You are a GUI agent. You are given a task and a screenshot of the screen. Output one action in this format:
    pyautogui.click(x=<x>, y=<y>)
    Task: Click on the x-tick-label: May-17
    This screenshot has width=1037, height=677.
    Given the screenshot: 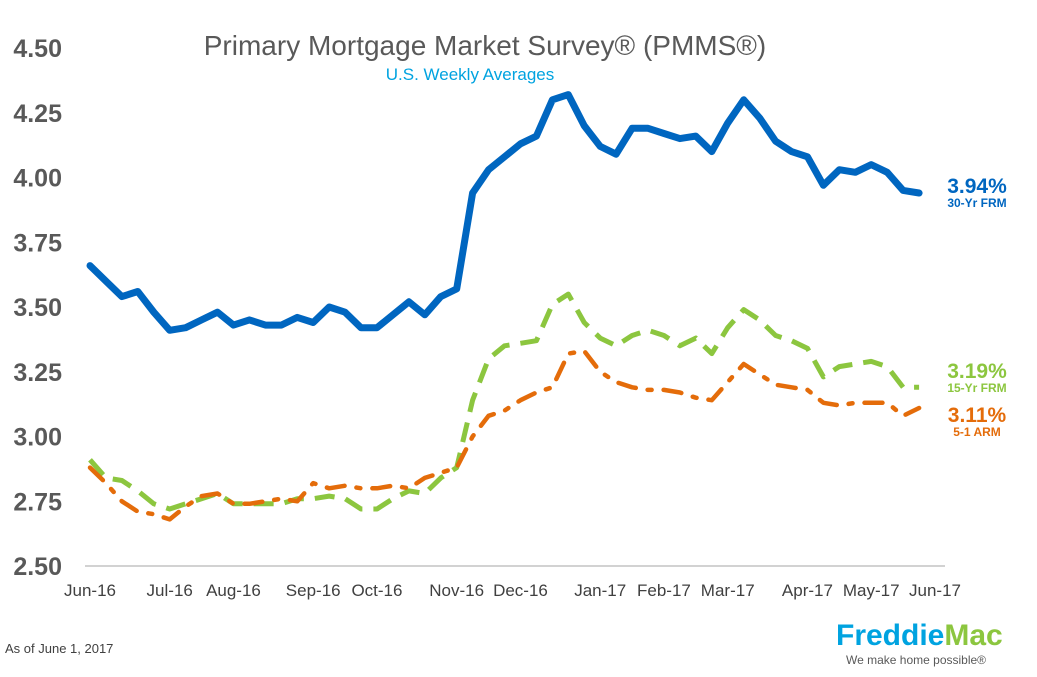 What is the action you would take?
    pyautogui.click(x=871, y=590)
    